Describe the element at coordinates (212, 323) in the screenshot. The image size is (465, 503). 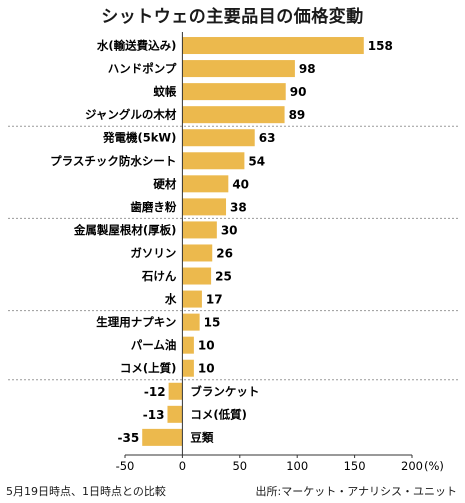
I see `value-label: 15` at that location.